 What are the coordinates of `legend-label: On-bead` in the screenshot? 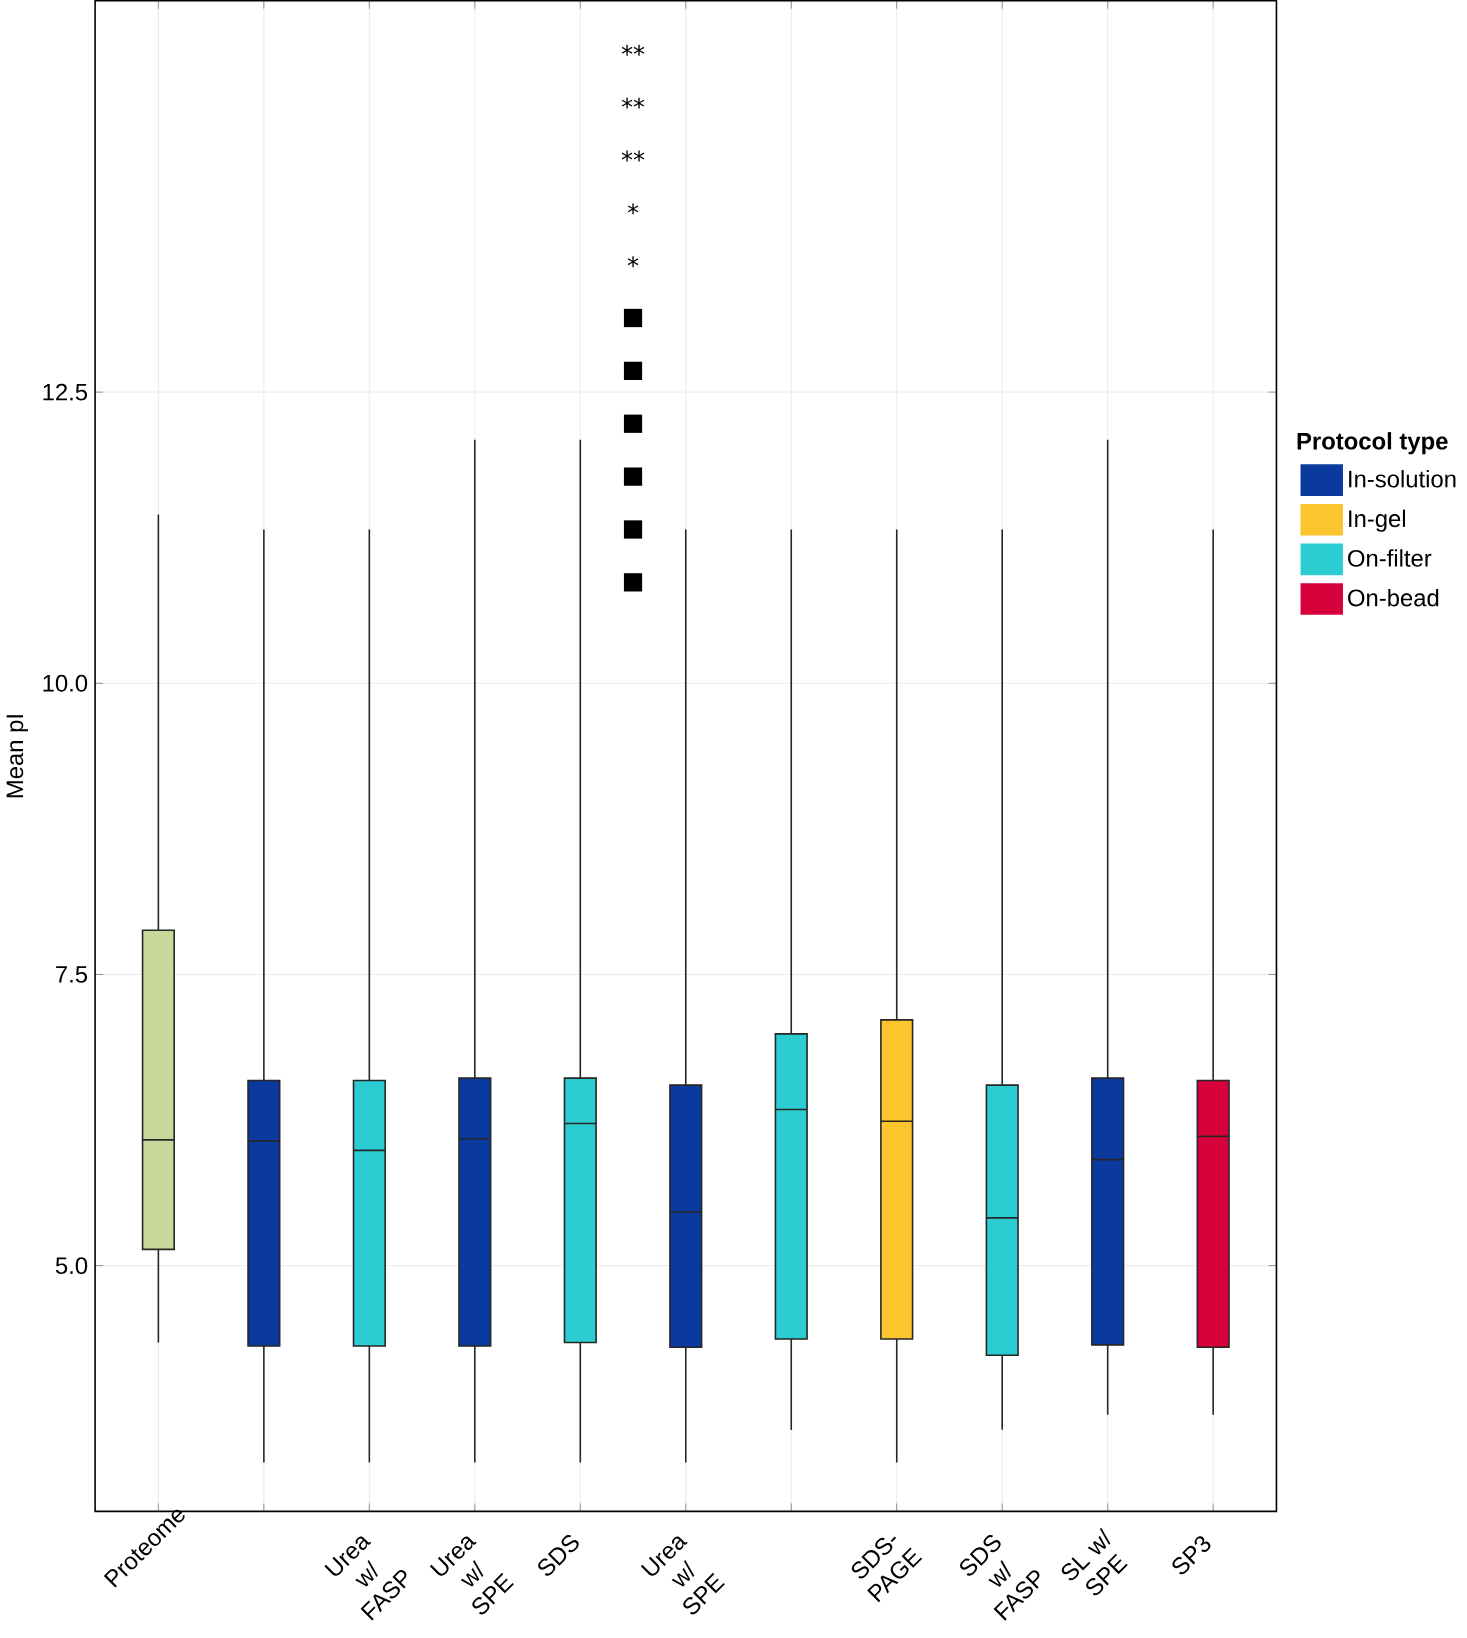 It's located at (1393, 597).